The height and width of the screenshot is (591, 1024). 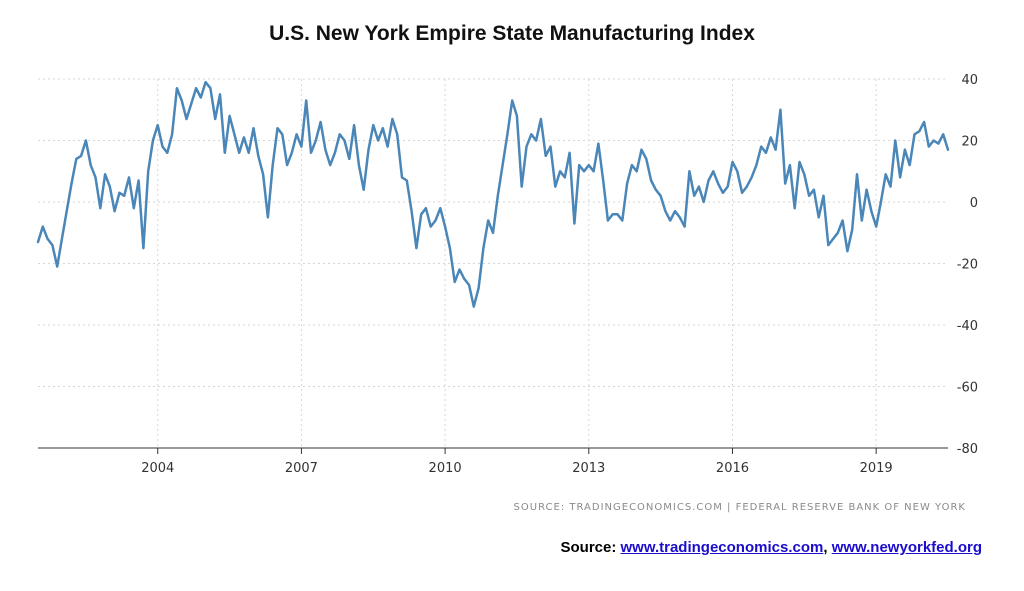 I want to click on y-tick-label: -60, so click(x=967, y=388).